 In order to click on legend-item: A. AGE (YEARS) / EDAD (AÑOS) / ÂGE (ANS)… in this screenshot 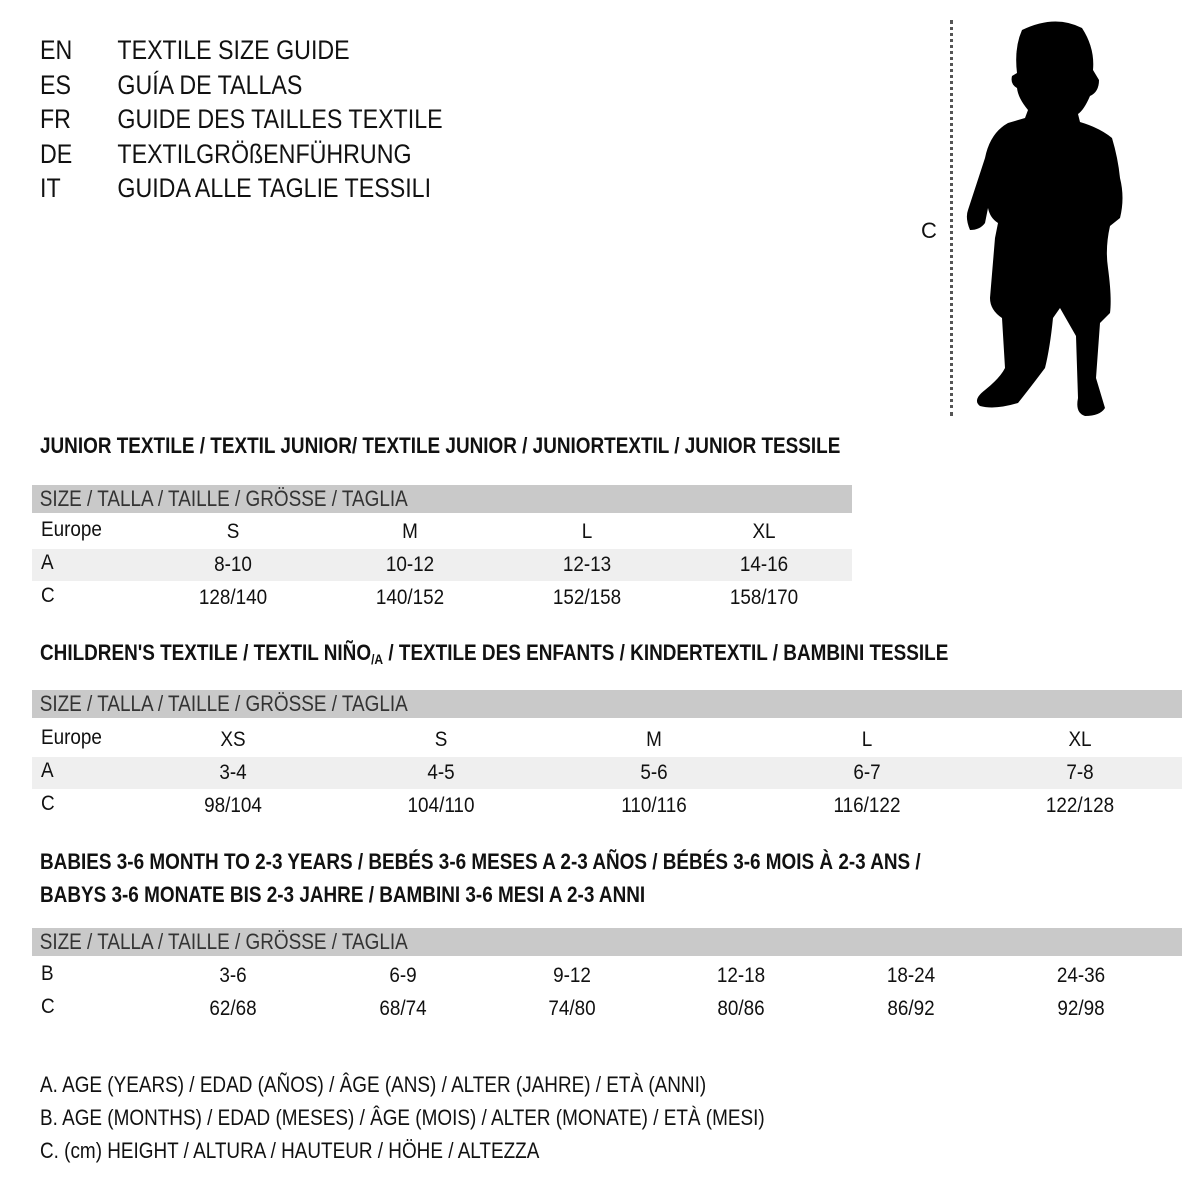, I will do `click(373, 1084)`.